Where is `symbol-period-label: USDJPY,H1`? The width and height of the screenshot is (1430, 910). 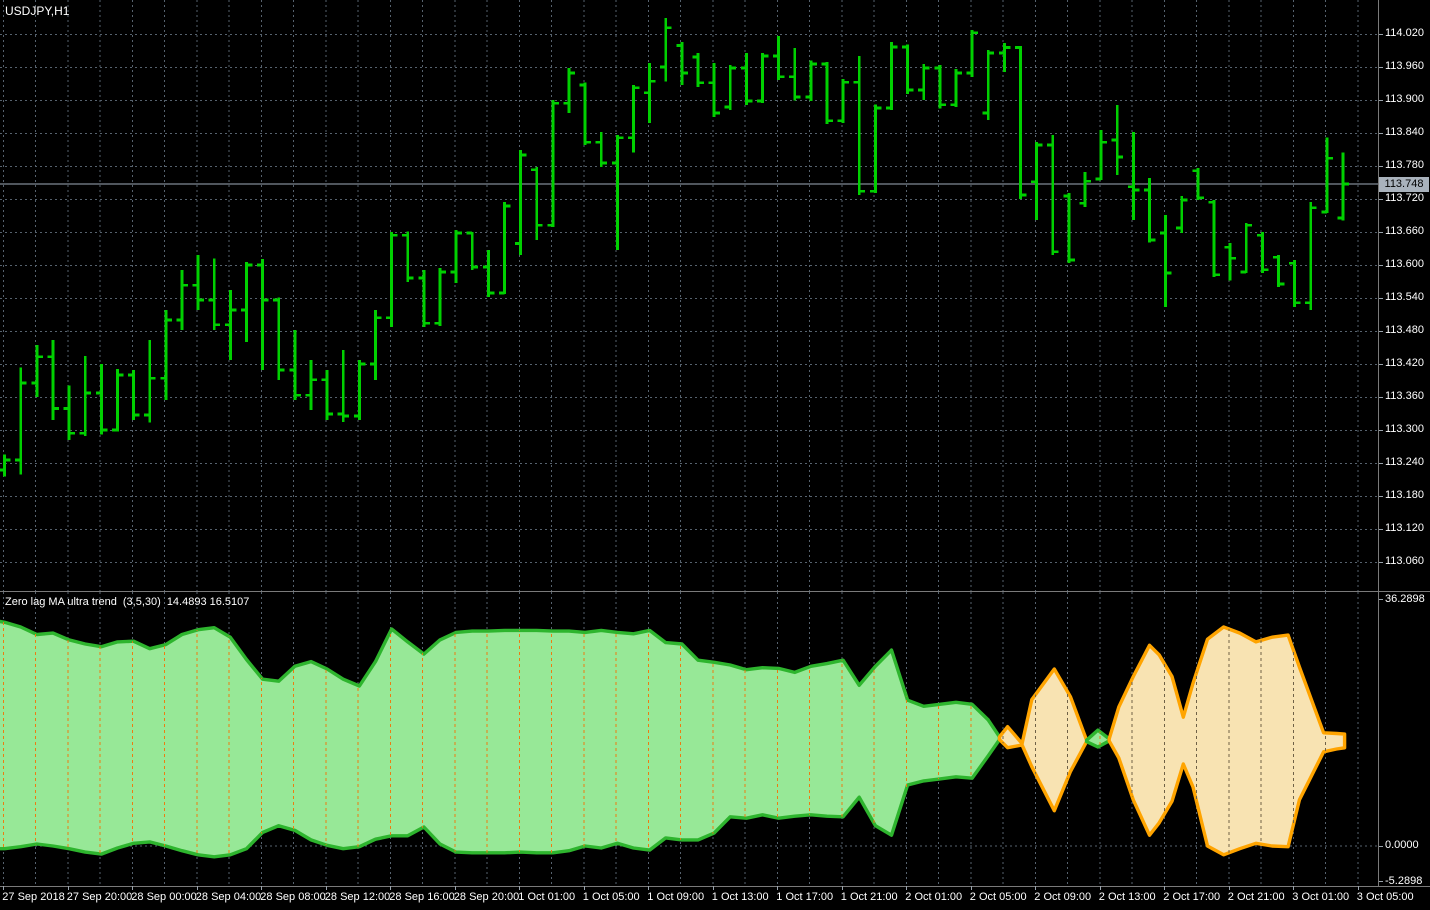
symbol-period-label: USDJPY,H1 is located at coordinates (37, 11).